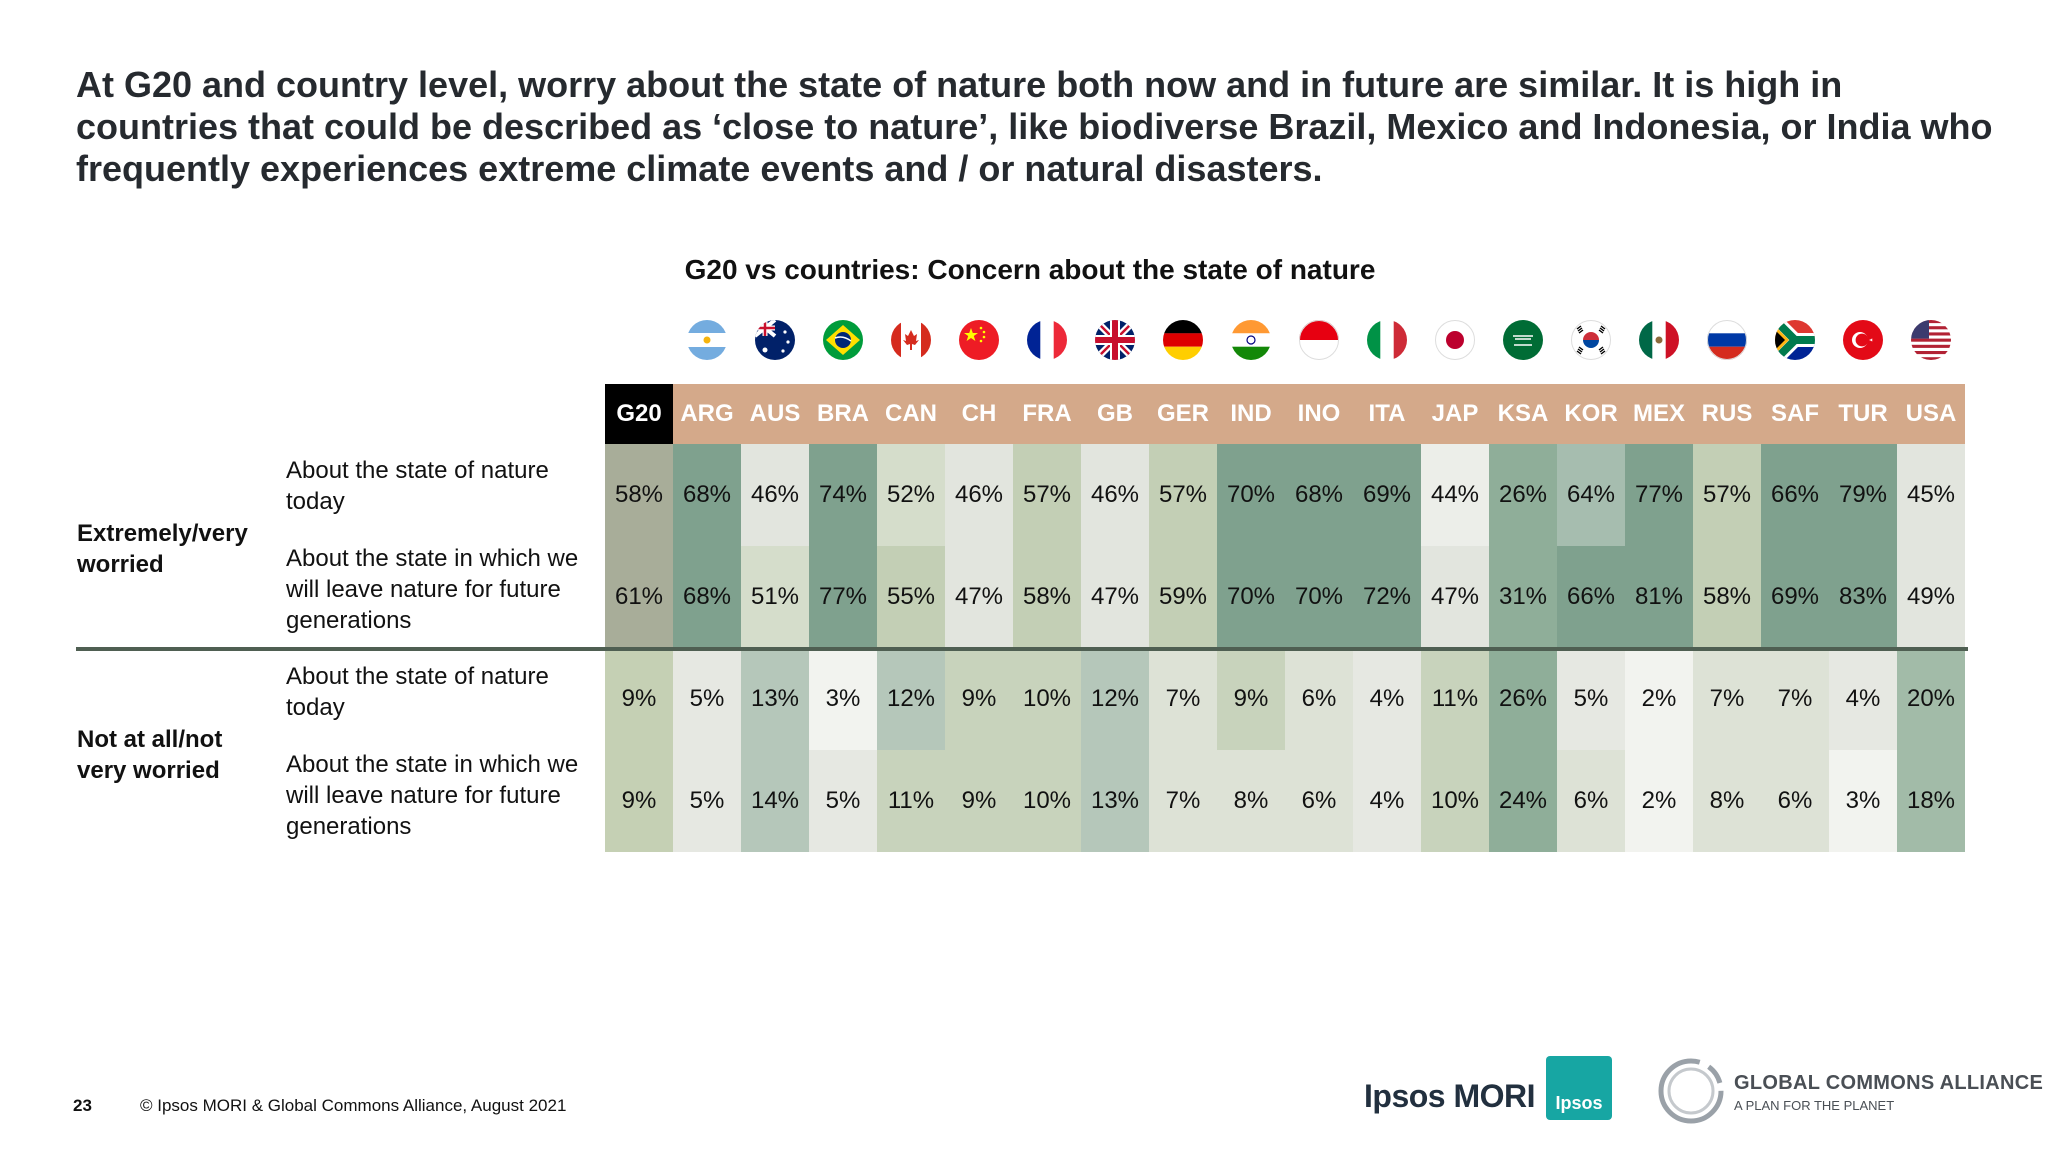 This screenshot has height=1152, width=2048. Describe the element at coordinates (417, 692) in the screenshot. I see `row-label-not-worried-today: About the state of nature today` at that location.